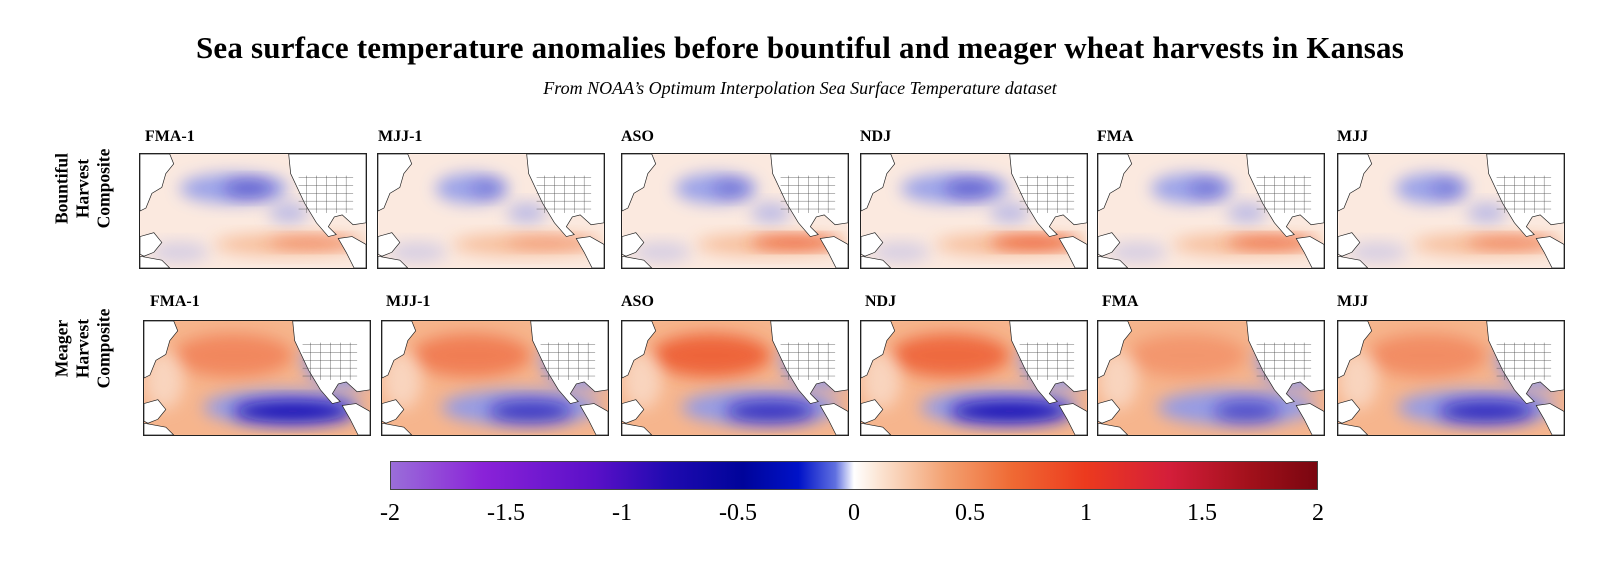  I want to click on panel-title-r1-c4: NDJ, so click(876, 136).